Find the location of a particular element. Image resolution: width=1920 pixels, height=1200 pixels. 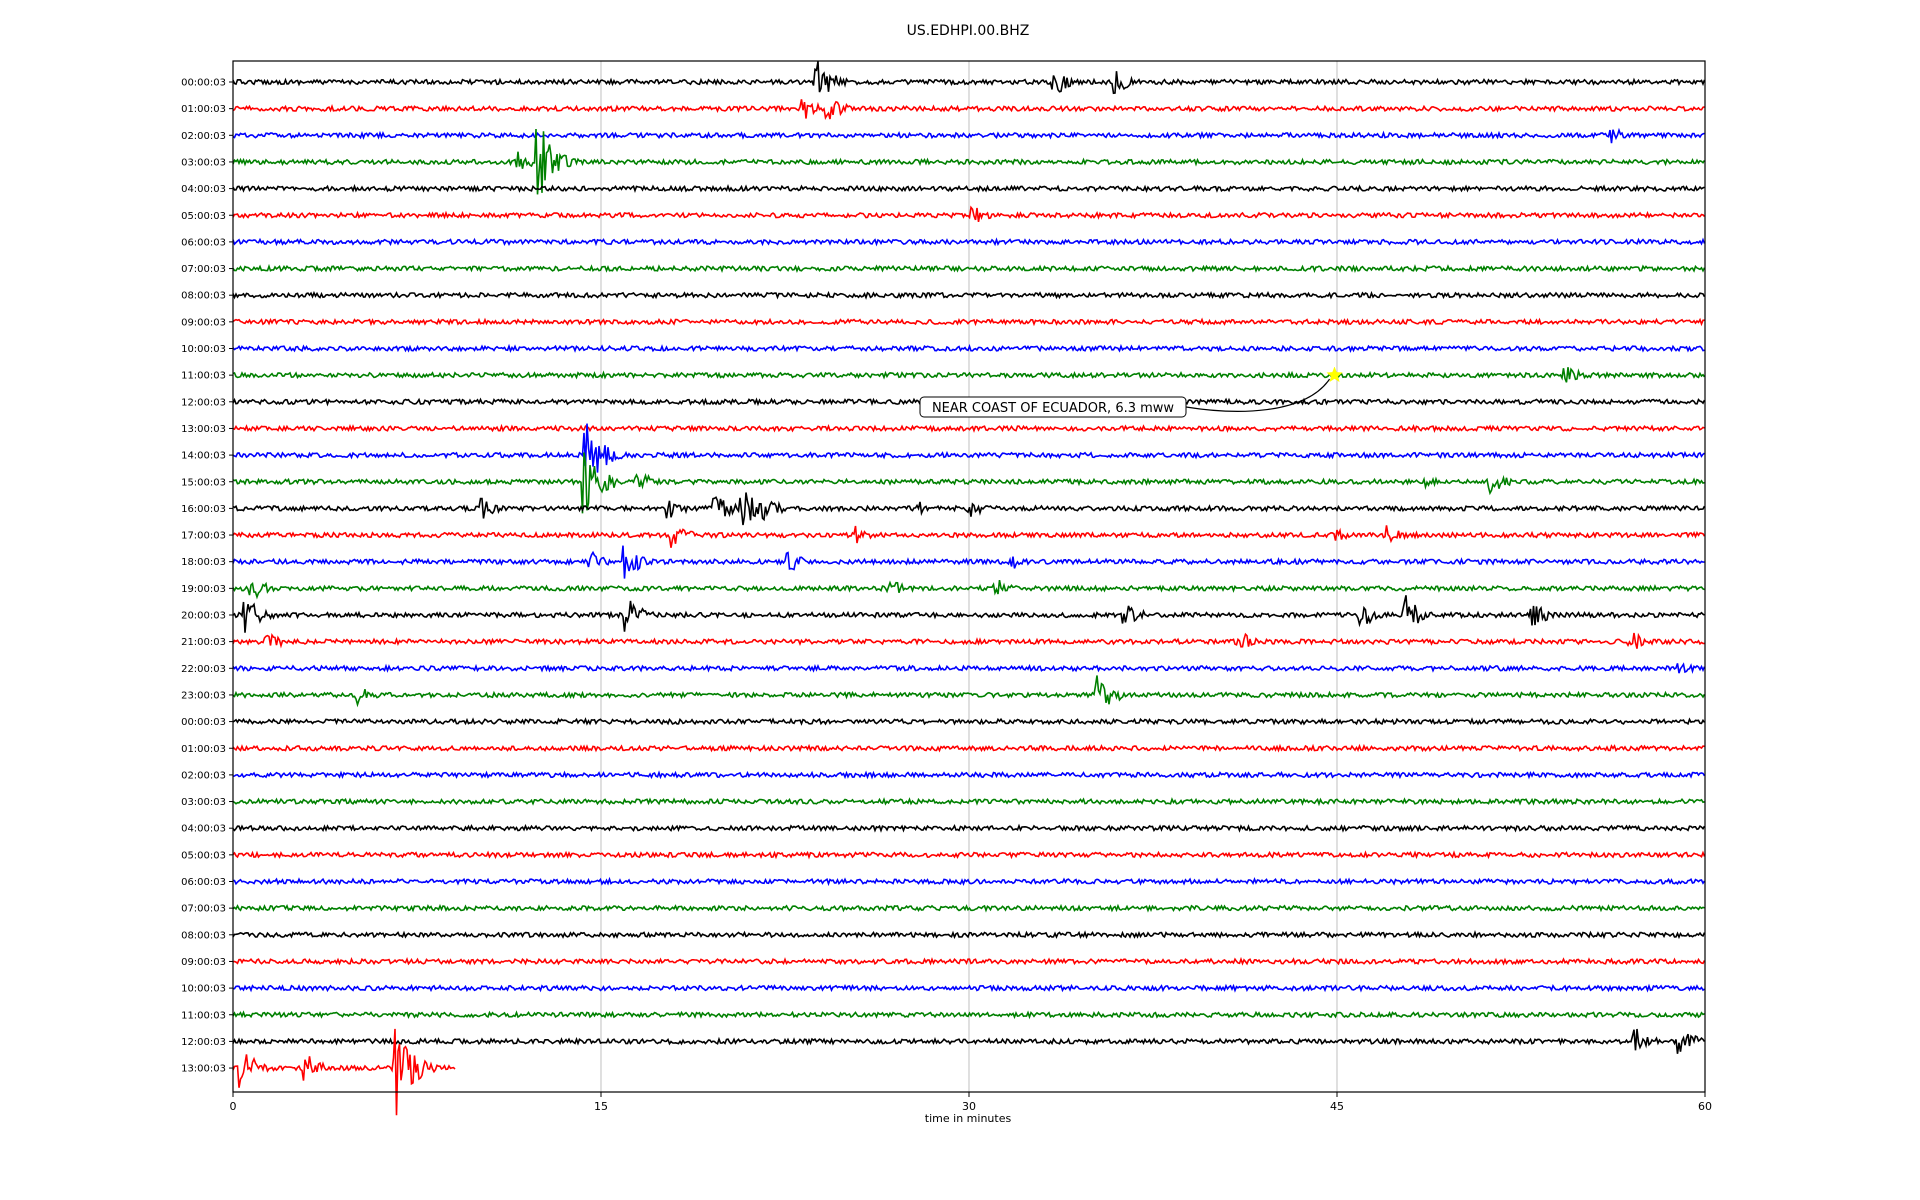

annotation-text: NEAR COAST OF ECUADOR, 6.3 mww is located at coordinates (1053, 408).